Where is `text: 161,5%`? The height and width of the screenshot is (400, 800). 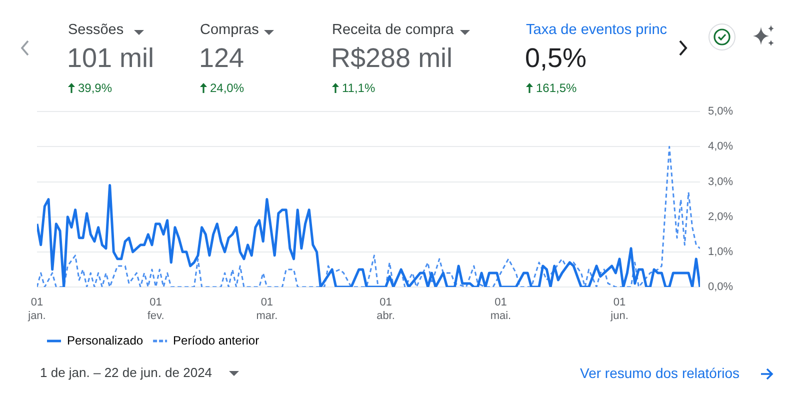 text: 161,5% is located at coordinates (556, 88).